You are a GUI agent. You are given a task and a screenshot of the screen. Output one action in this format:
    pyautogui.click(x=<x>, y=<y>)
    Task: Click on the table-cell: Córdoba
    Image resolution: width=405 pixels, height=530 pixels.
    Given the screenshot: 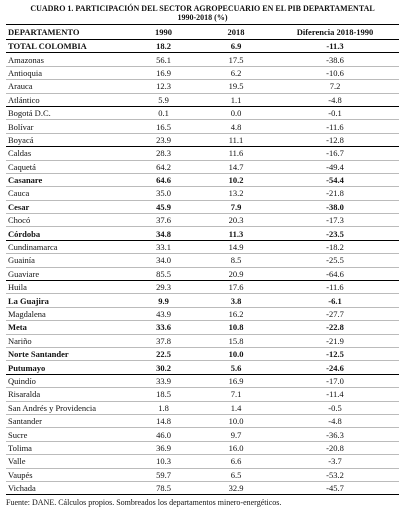 What is the action you would take?
    pyautogui.click(x=66, y=233)
    